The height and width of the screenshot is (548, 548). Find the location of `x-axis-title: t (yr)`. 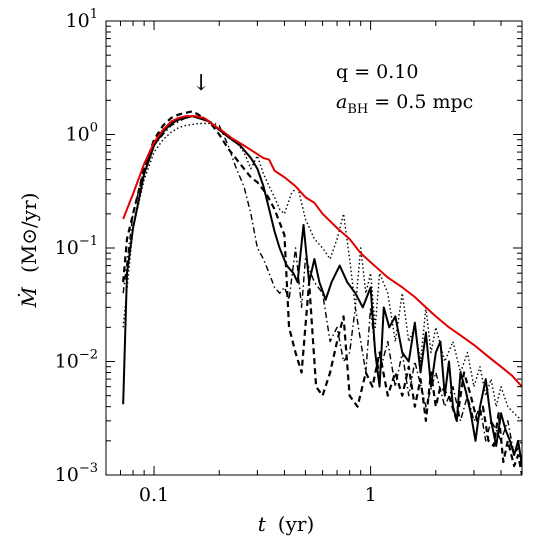

x-axis-title: t (yr) is located at coordinates (286, 524).